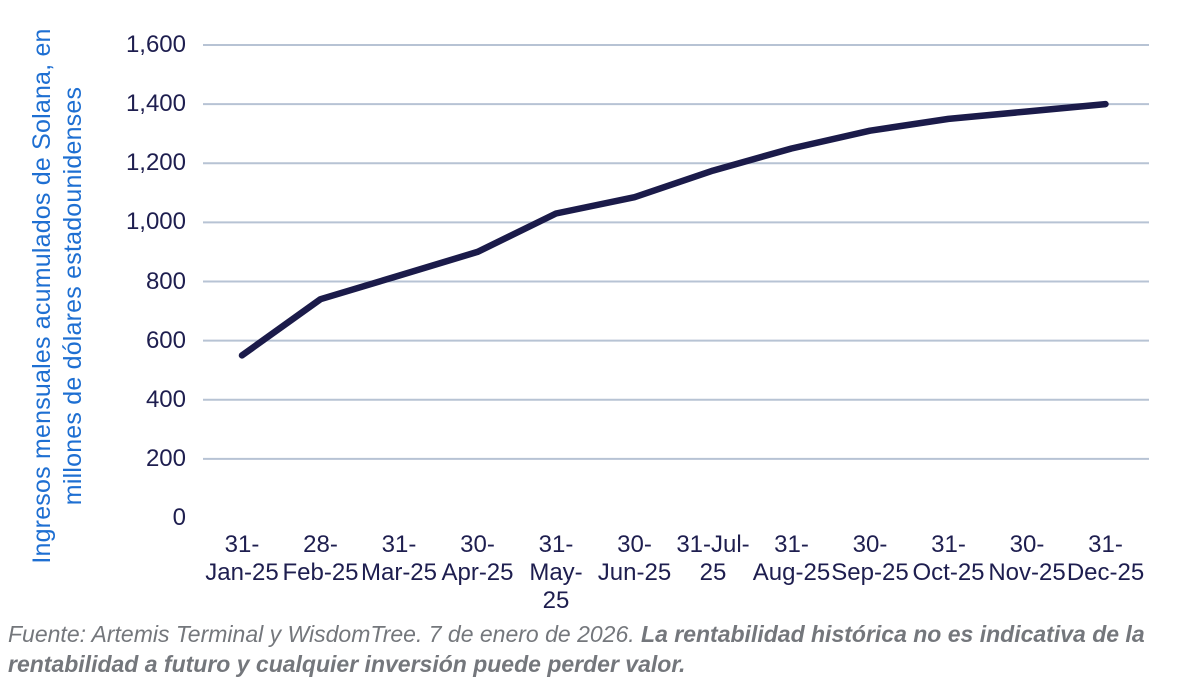 Image resolution: width=1200 pixels, height=690 pixels. I want to click on x-tick-label: 30- Nov-25, so click(1027, 558).